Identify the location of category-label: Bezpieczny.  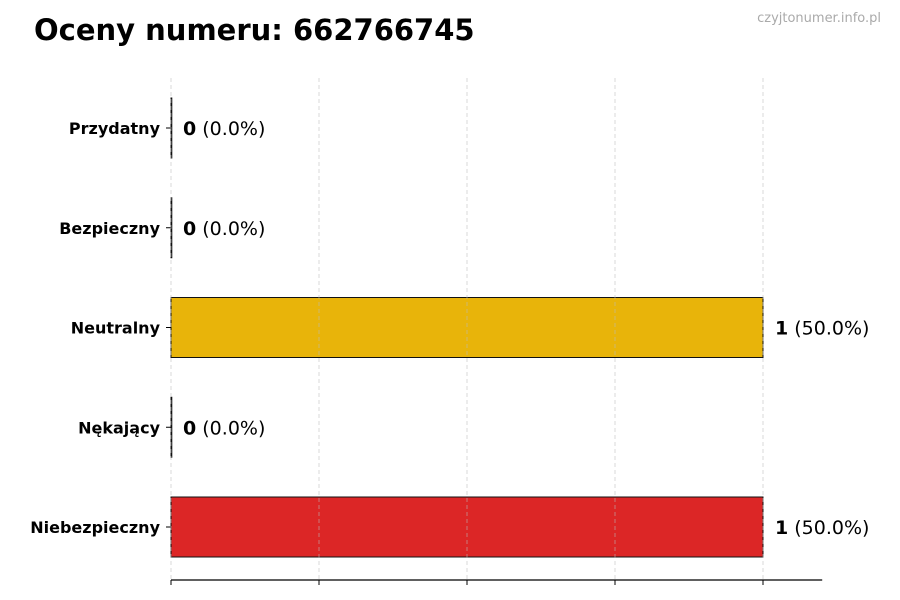
(109, 228).